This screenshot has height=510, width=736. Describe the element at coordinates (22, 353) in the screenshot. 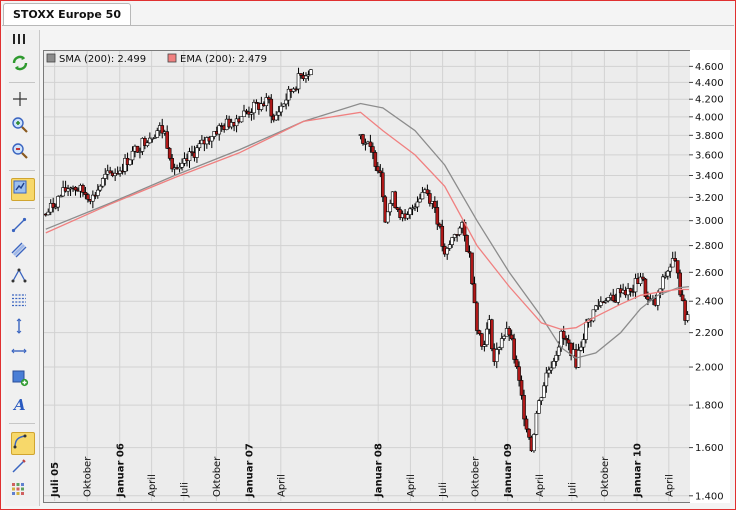

I see `horizontal-line-icon` at that location.